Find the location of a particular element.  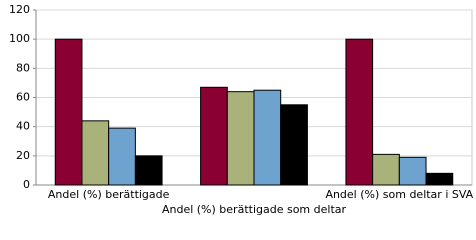

y-tick-label: 0 is located at coordinates (26, 184).